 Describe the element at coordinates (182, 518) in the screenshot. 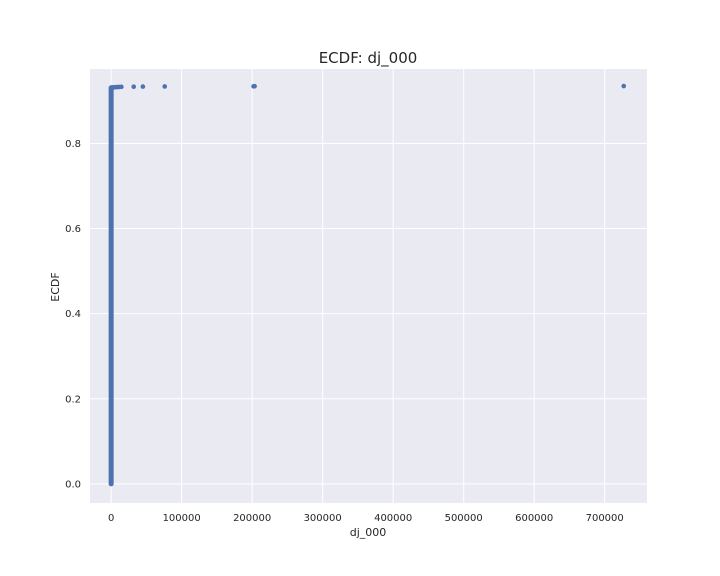

I see `x-tick-label: 100000` at that location.